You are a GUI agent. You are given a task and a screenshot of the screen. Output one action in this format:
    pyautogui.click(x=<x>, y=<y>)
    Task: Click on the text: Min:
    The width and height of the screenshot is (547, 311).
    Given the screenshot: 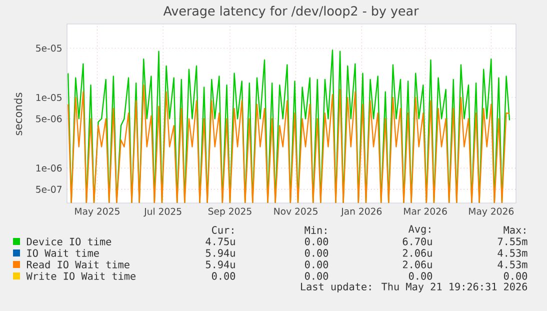 What is the action you would take?
    pyautogui.click(x=315, y=230)
    